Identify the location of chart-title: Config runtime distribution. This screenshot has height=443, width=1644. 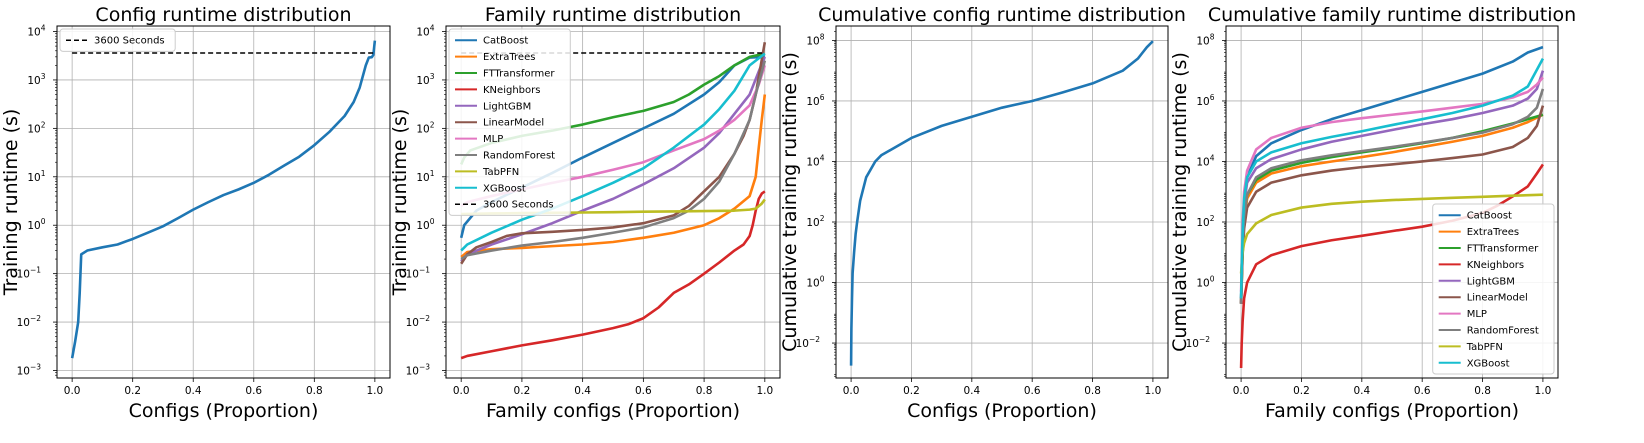
(223, 15).